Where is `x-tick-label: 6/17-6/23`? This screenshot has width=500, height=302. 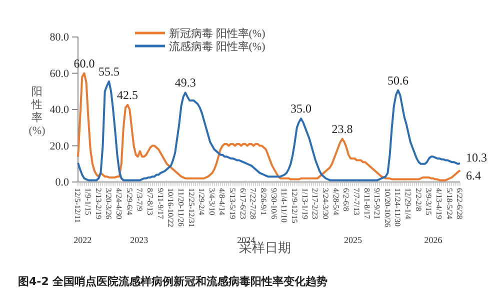
x-tick-label: 6/17-6/23 is located at coordinates (243, 204).